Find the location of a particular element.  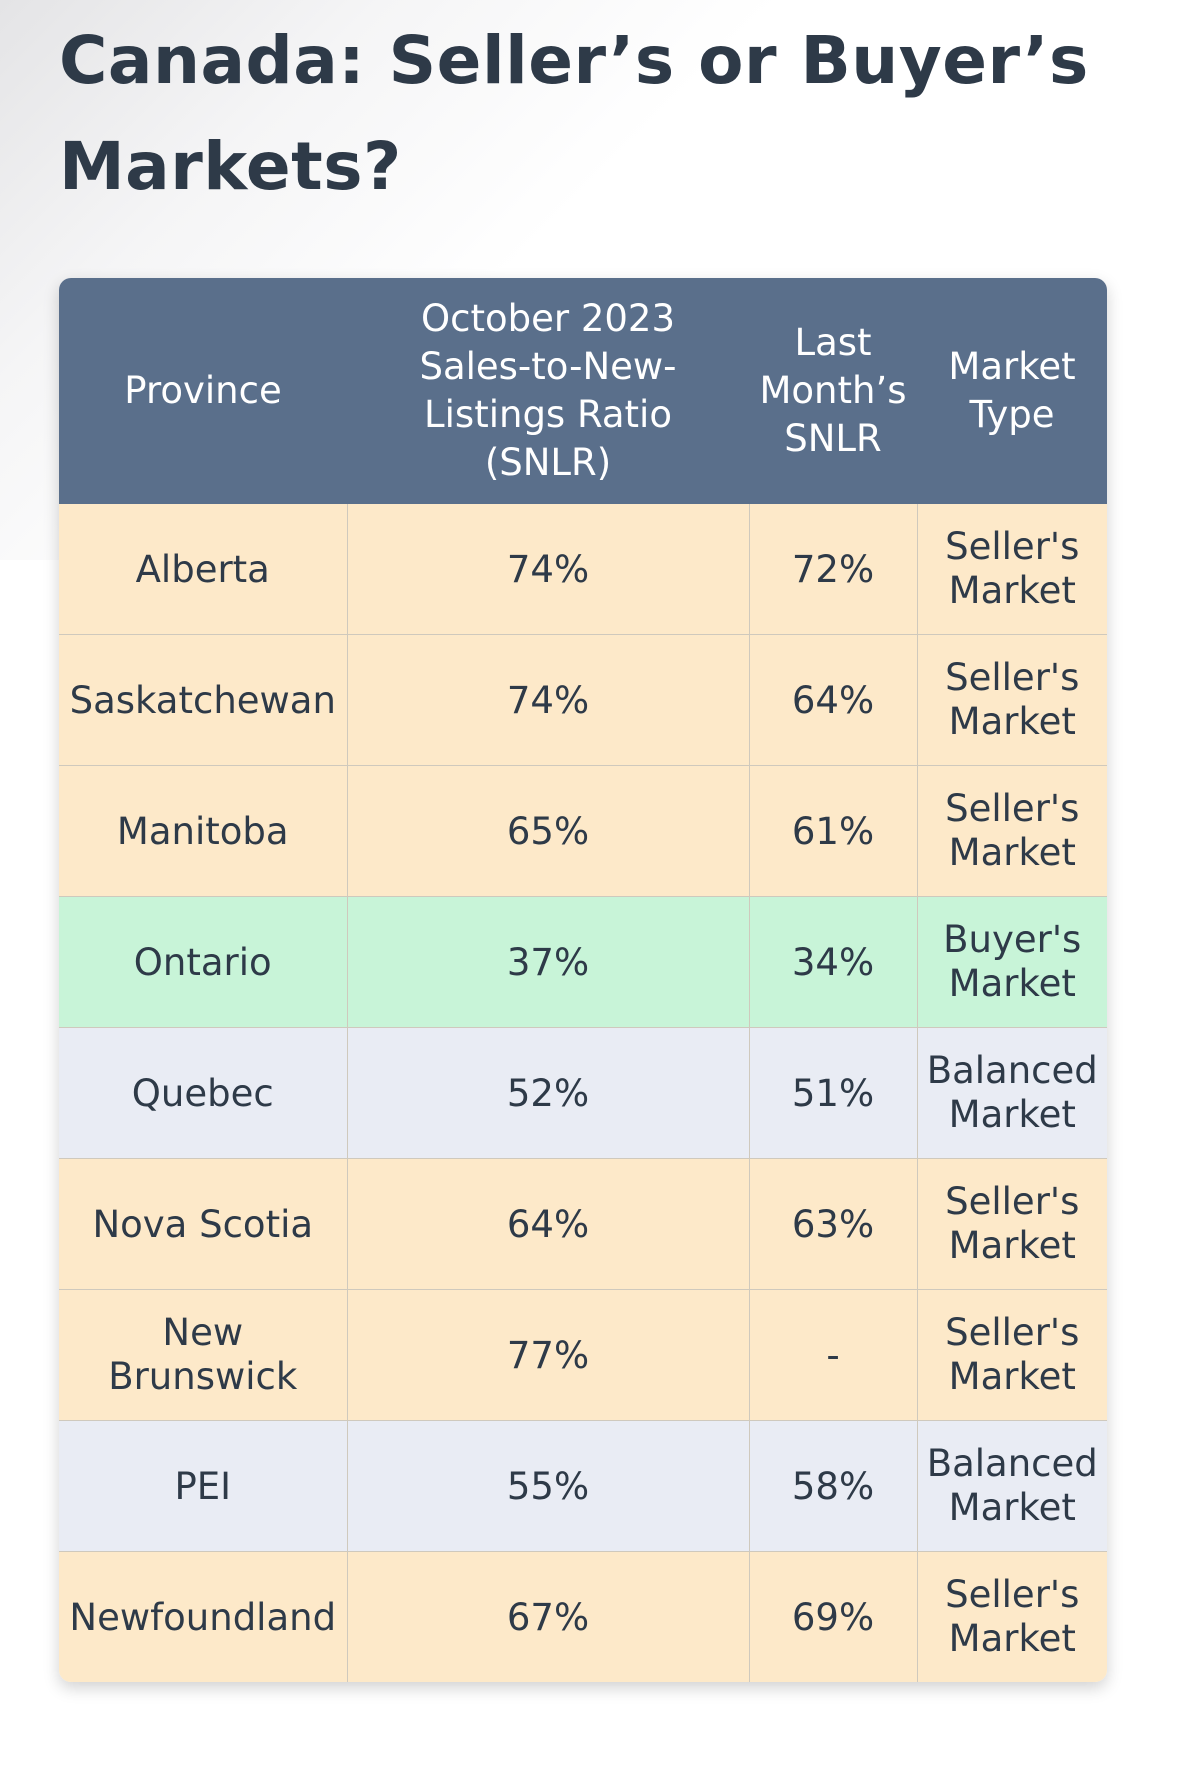

cell-october-snlr: 64% is located at coordinates (548, 1224).